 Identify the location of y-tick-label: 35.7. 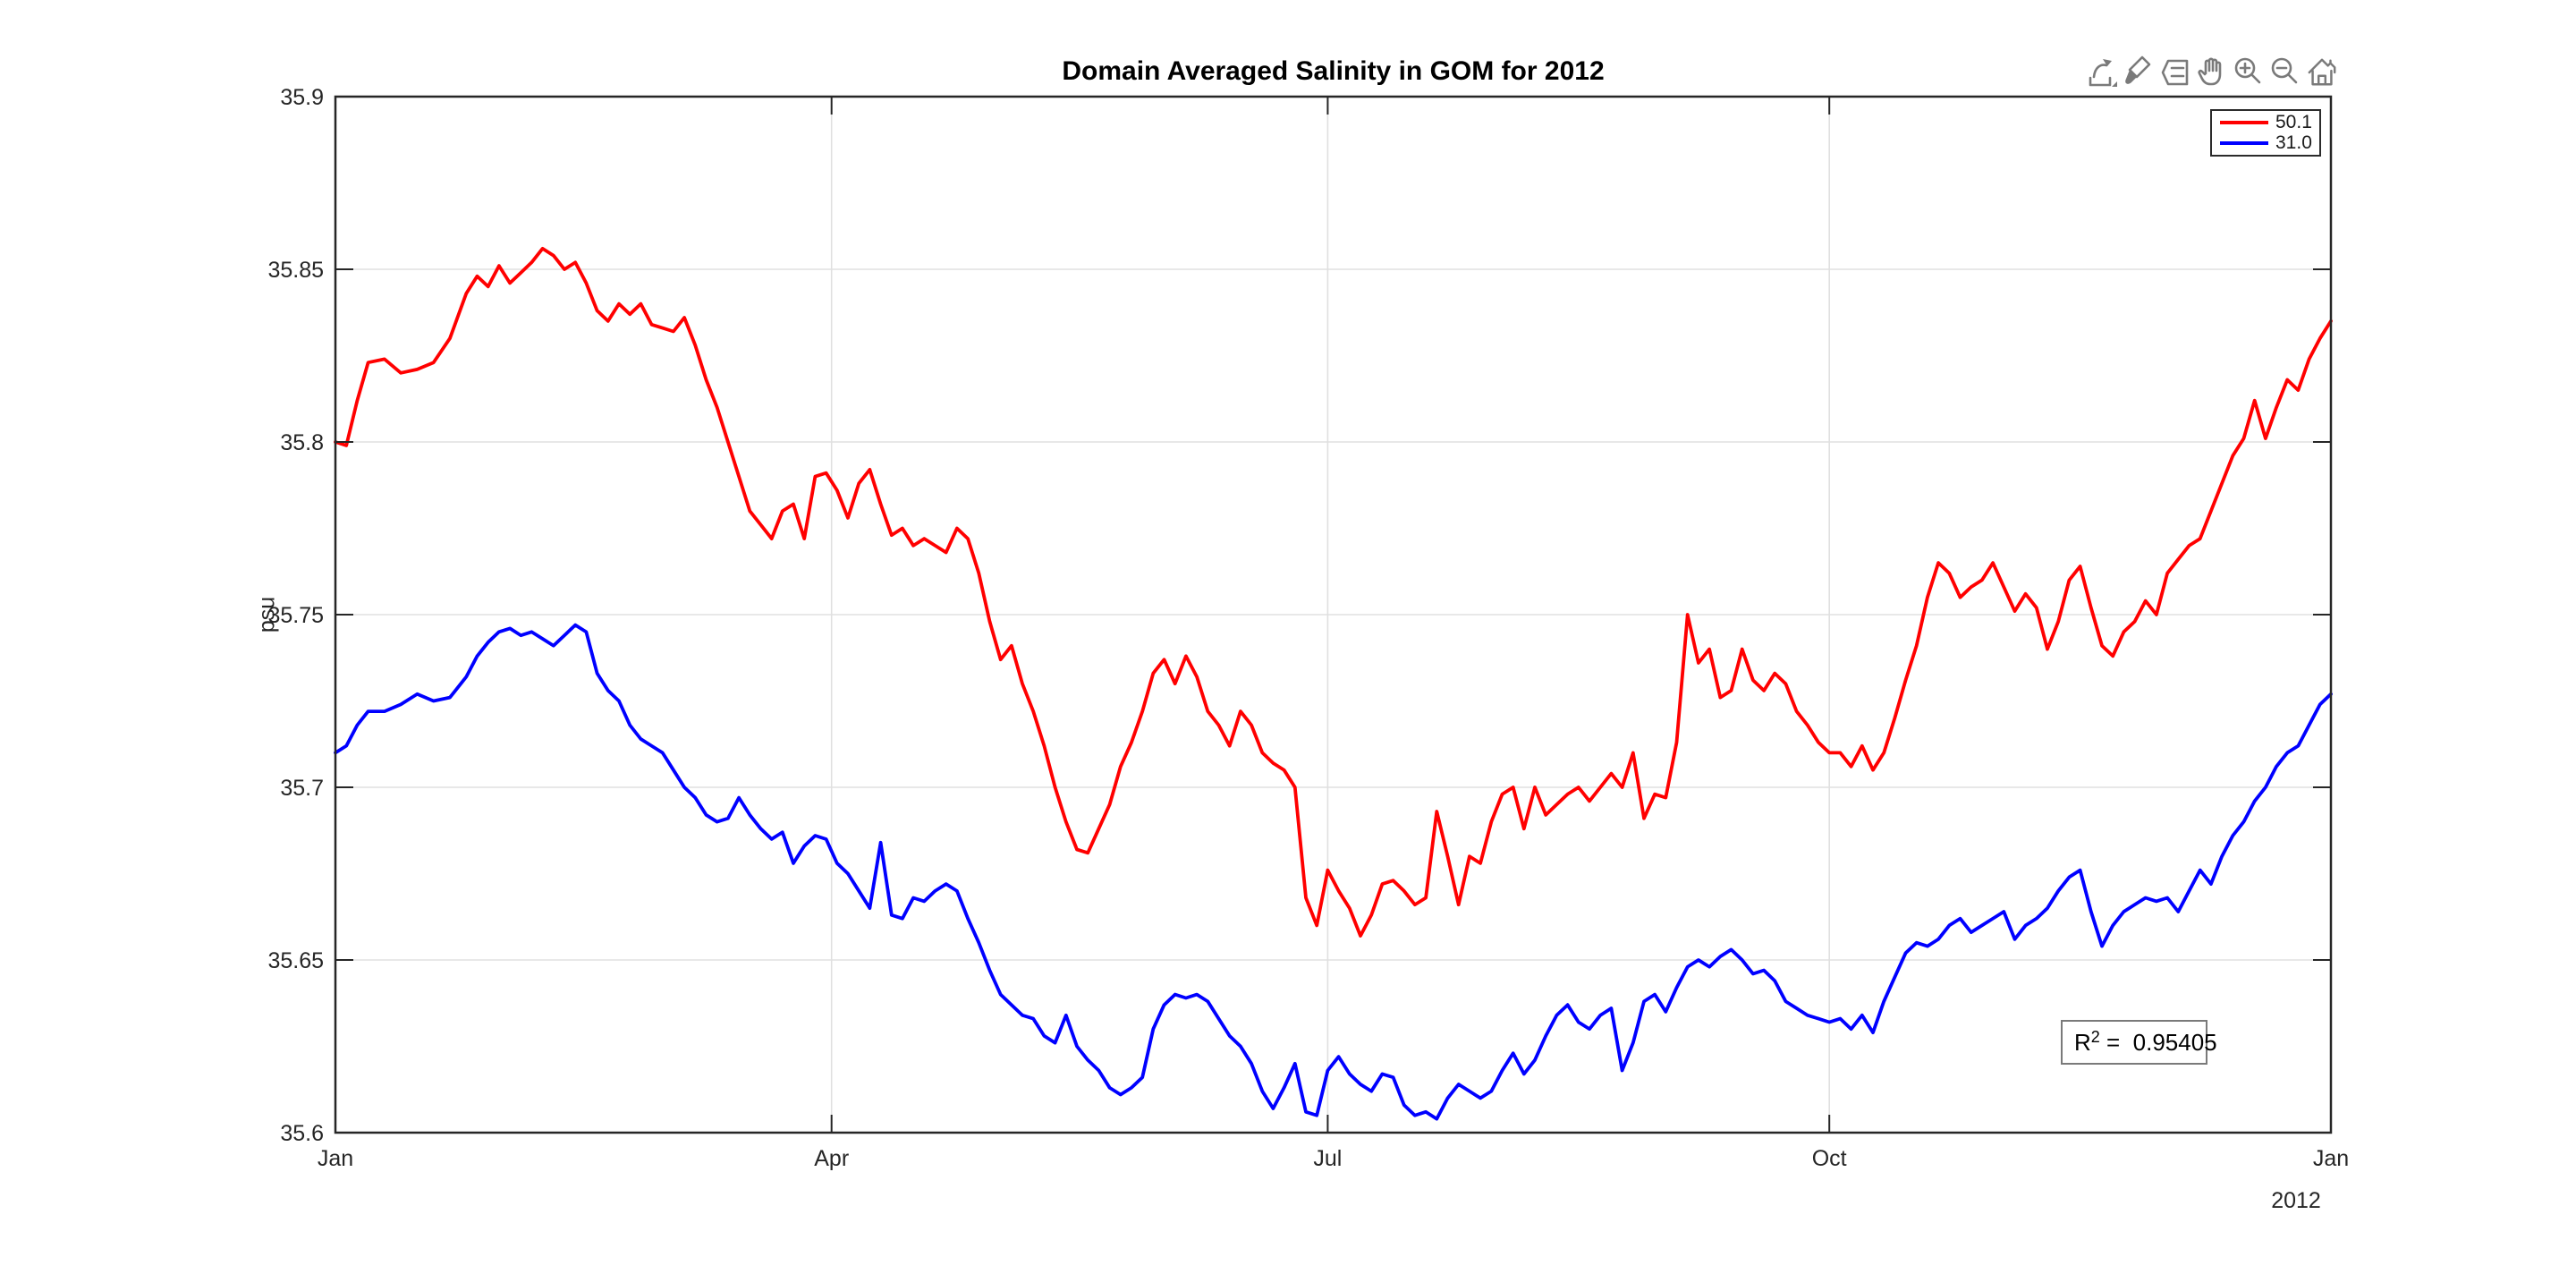
(302, 788).